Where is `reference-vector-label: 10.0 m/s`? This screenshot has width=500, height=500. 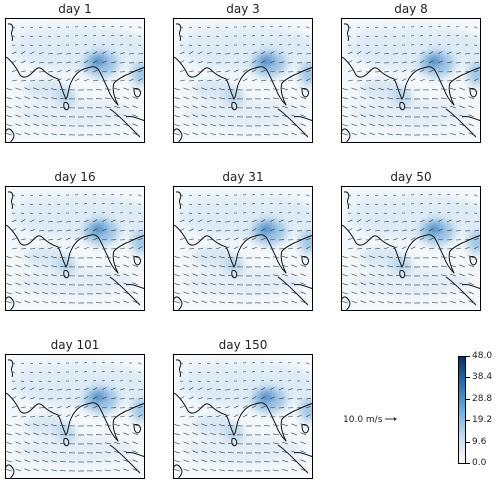 reference-vector-label: 10.0 m/s is located at coordinates (363, 420).